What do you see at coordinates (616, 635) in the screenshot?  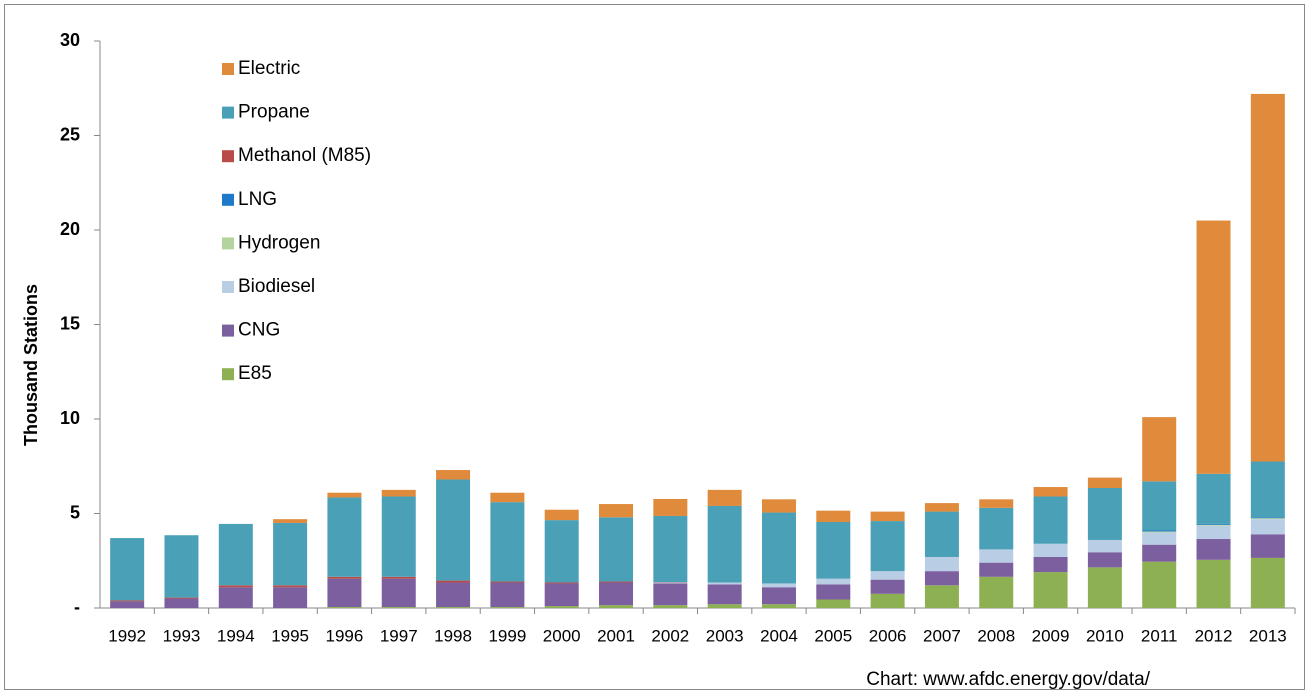 I see `x-tick-label: 2001` at bounding box center [616, 635].